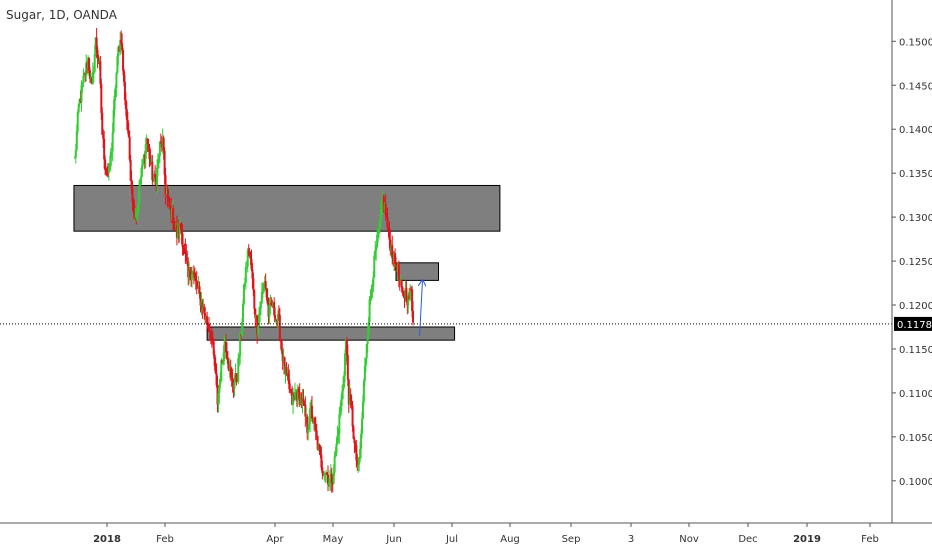  Describe the element at coordinates (914, 325) in the screenshot. I see `last-price-label: 0.11785` at that location.